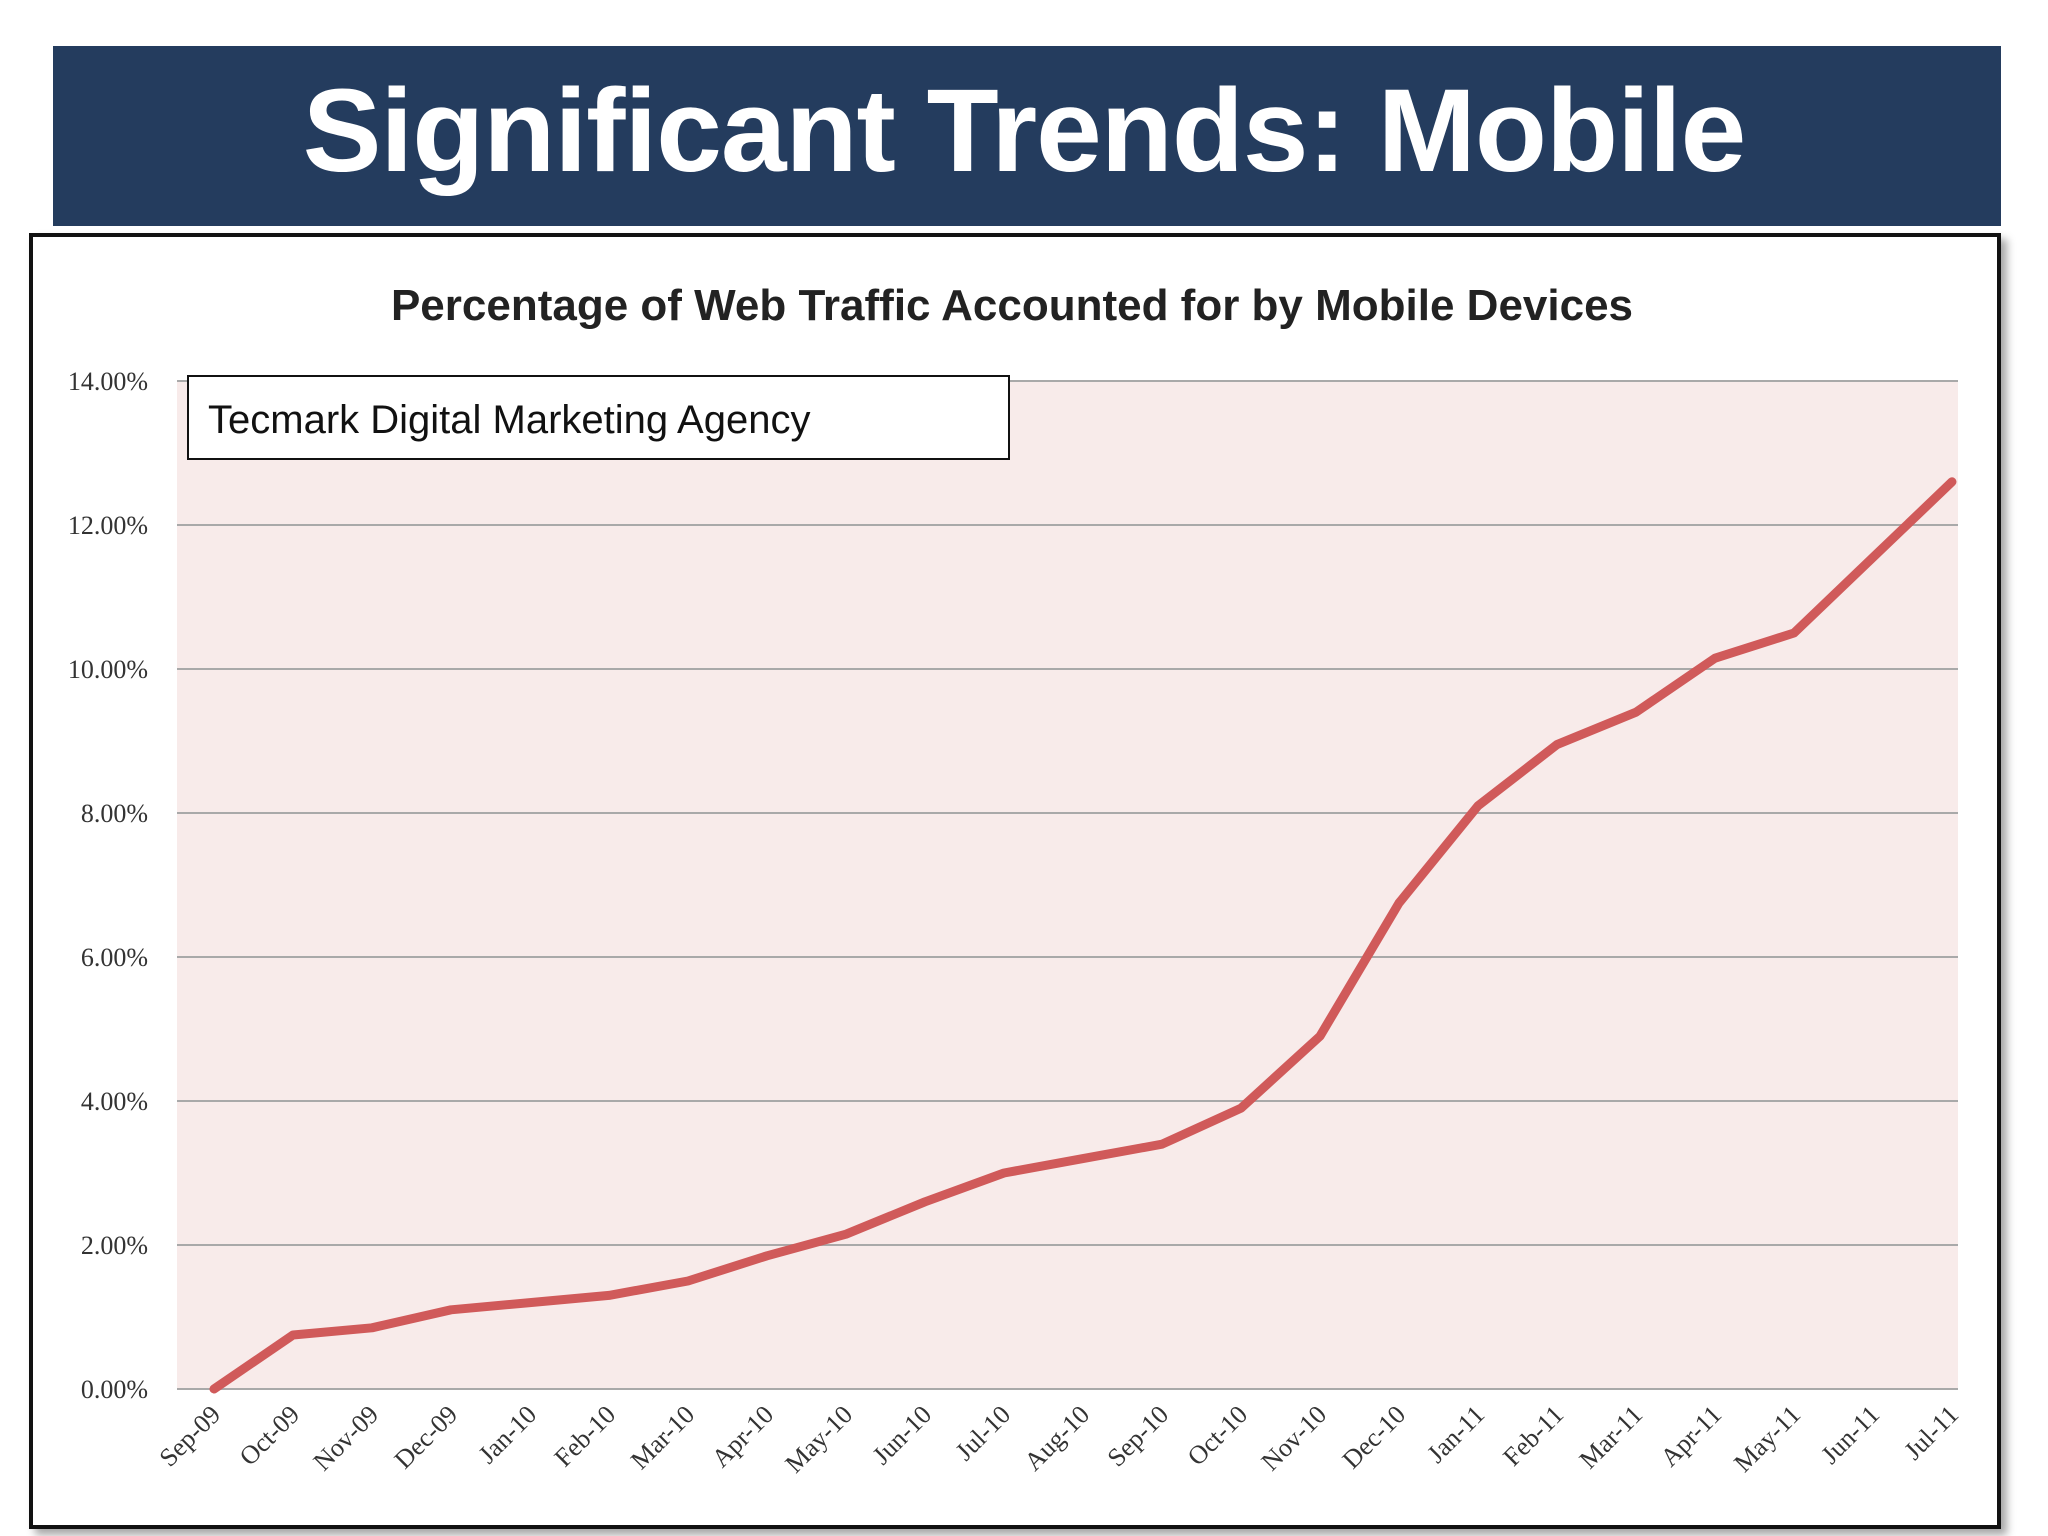 This screenshot has height=1536, width=2048. I want to click on title-banner, so click(1027, 136).